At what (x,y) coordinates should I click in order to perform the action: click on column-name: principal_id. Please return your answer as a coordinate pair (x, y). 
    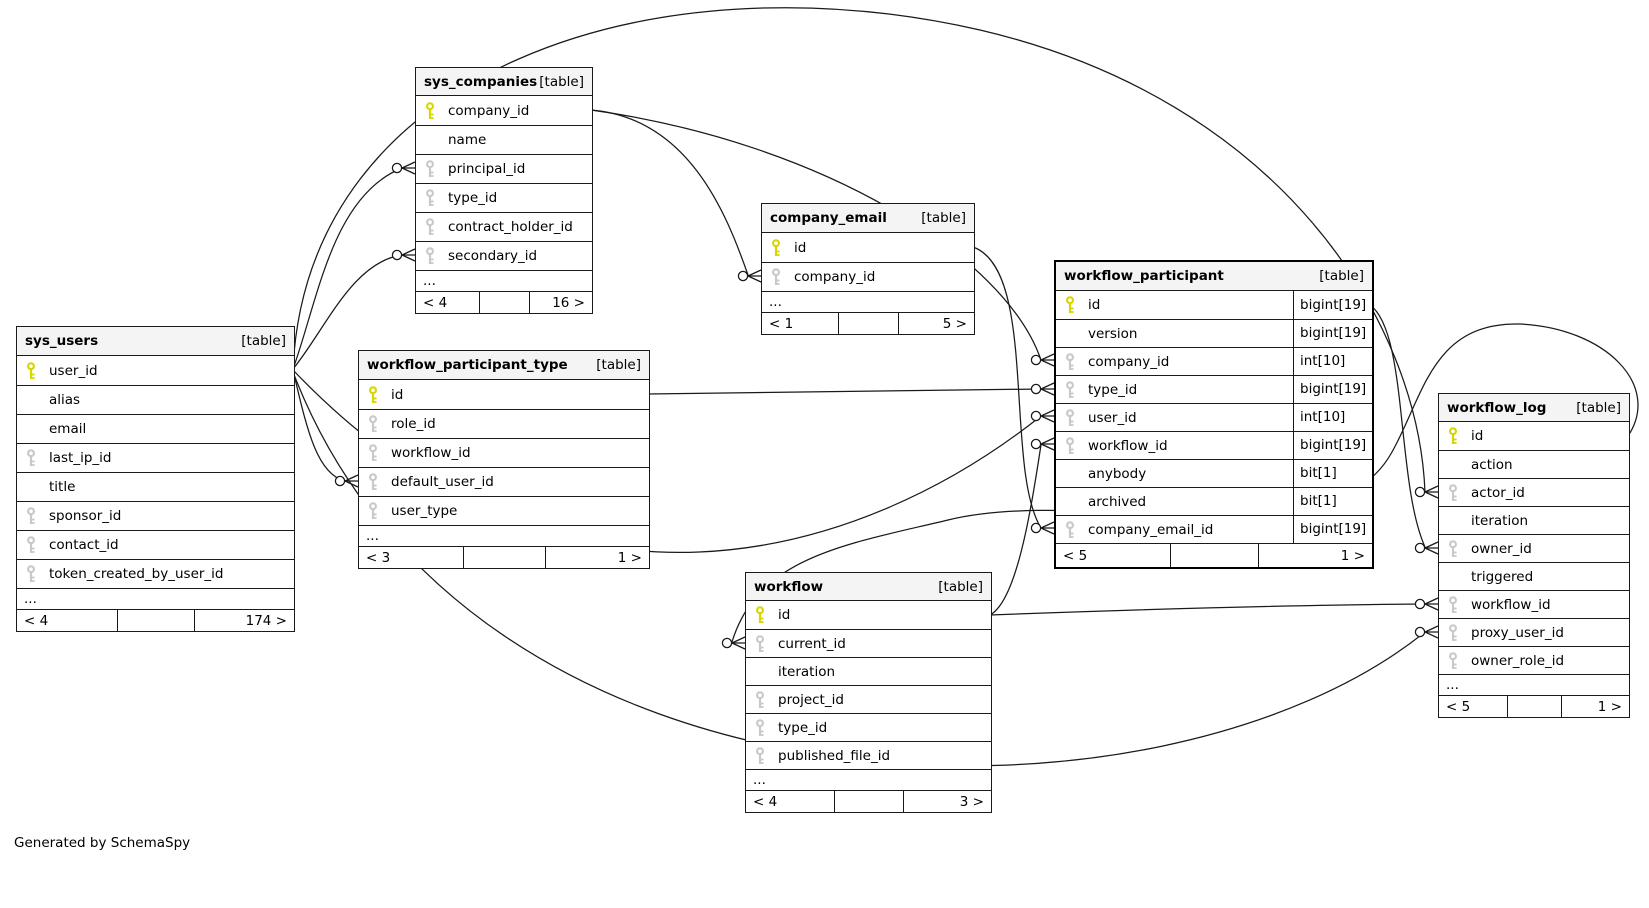
    Looking at the image, I should click on (487, 169).